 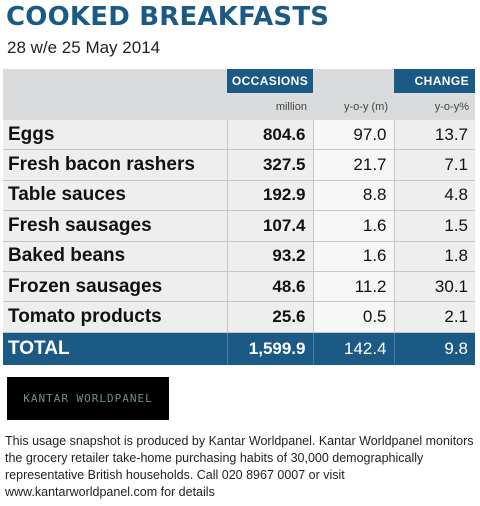 I want to click on occasions-value: 25.6, so click(x=269, y=317).